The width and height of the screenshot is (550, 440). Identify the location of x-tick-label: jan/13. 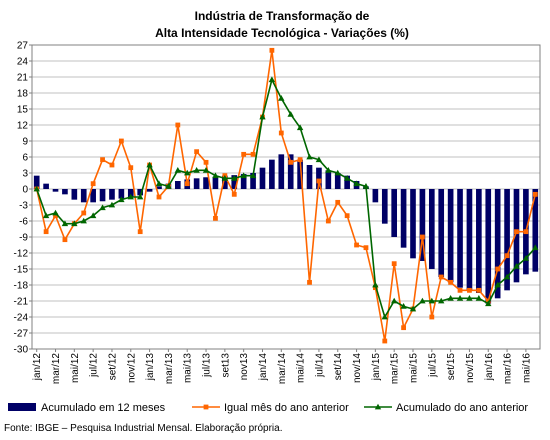
(150, 367).